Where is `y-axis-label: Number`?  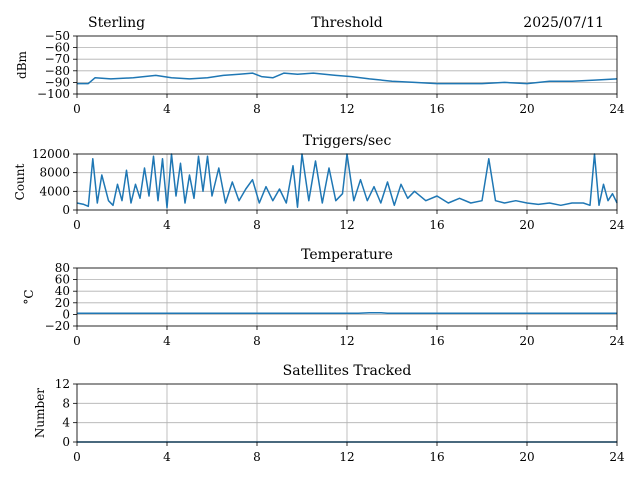 y-axis-label: Number is located at coordinates (40, 413).